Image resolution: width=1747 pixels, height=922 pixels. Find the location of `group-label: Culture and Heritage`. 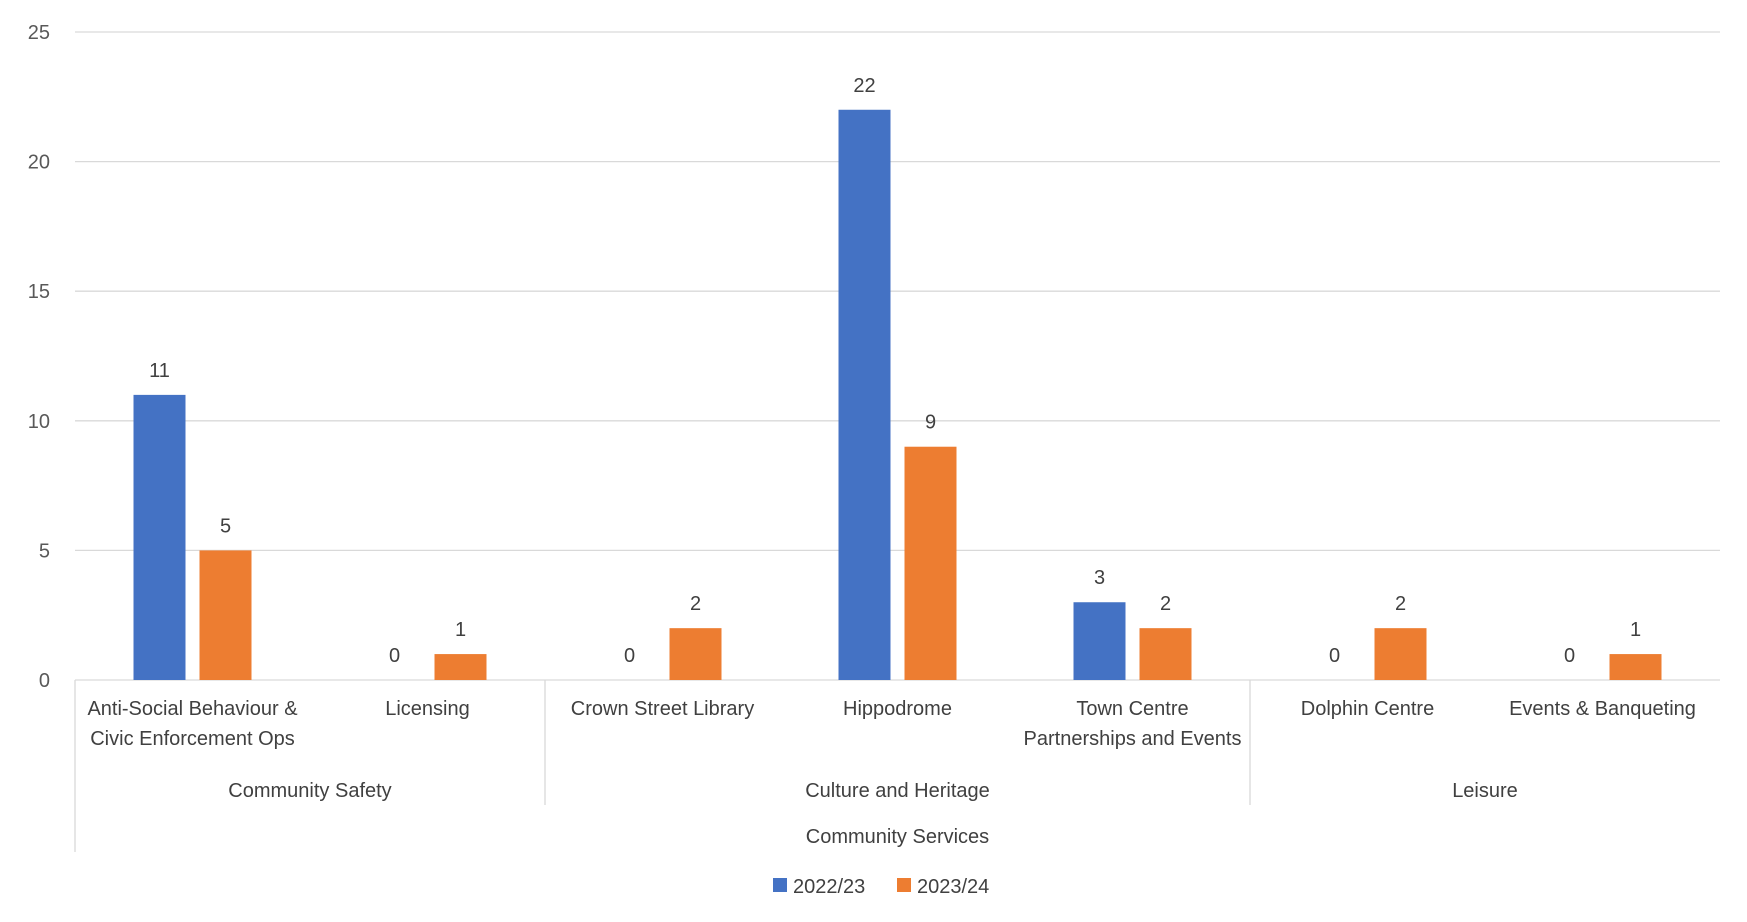

group-label: Culture and Heritage is located at coordinates (897, 791).